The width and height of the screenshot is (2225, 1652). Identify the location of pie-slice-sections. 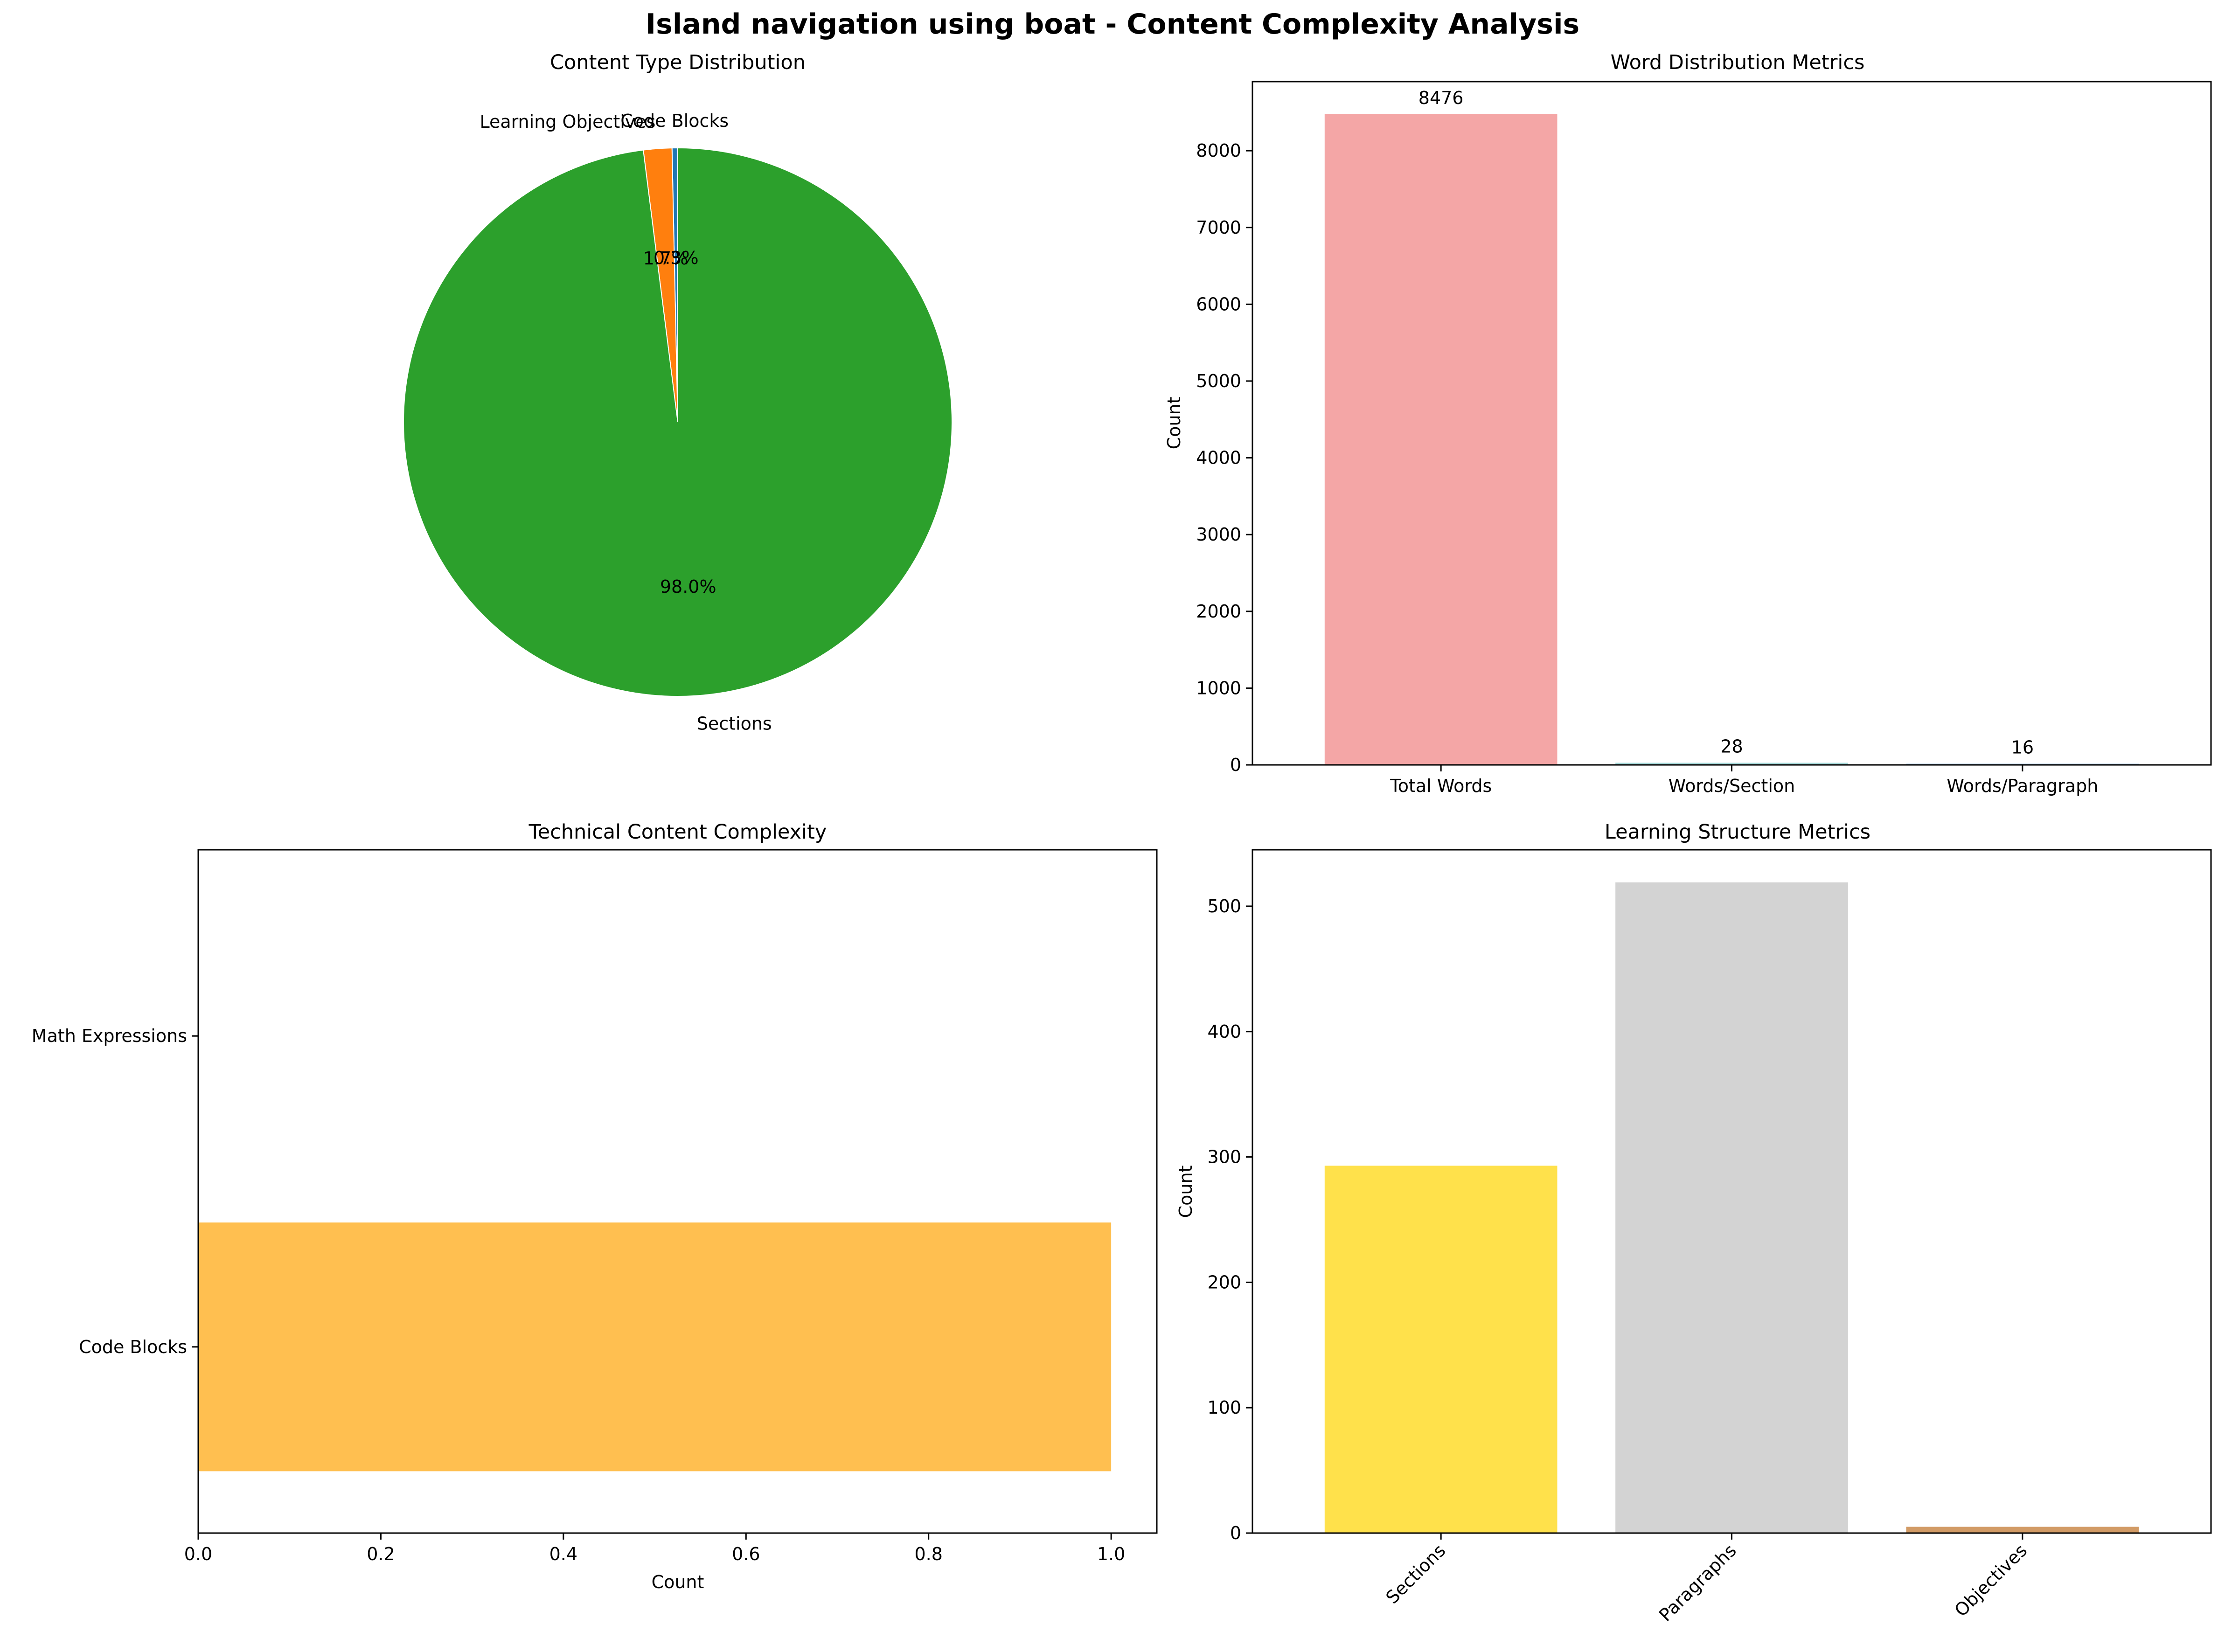
(678, 422).